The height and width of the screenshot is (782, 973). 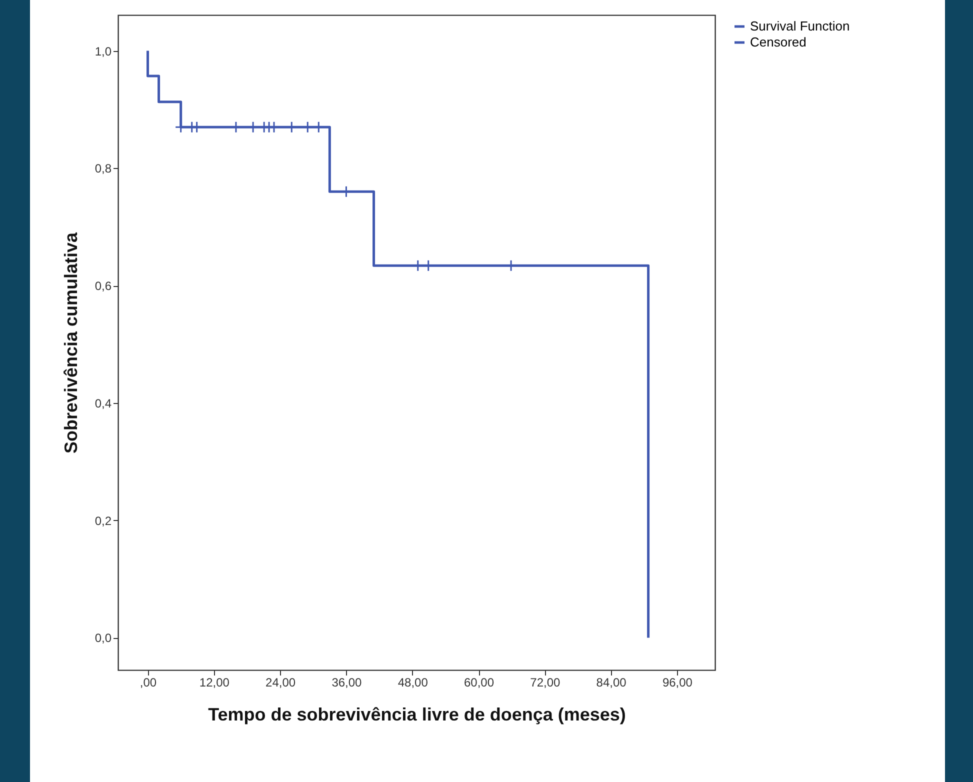 What do you see at coordinates (103, 521) in the screenshot?
I see `y-tick-label: 0,2` at bounding box center [103, 521].